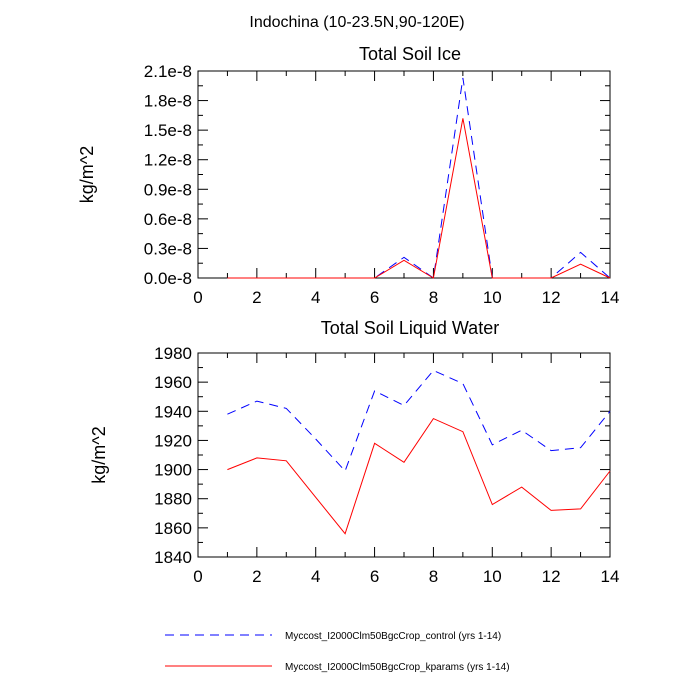 This screenshot has height=700, width=700. I want to click on y-tick-label: 1880, so click(173, 499).